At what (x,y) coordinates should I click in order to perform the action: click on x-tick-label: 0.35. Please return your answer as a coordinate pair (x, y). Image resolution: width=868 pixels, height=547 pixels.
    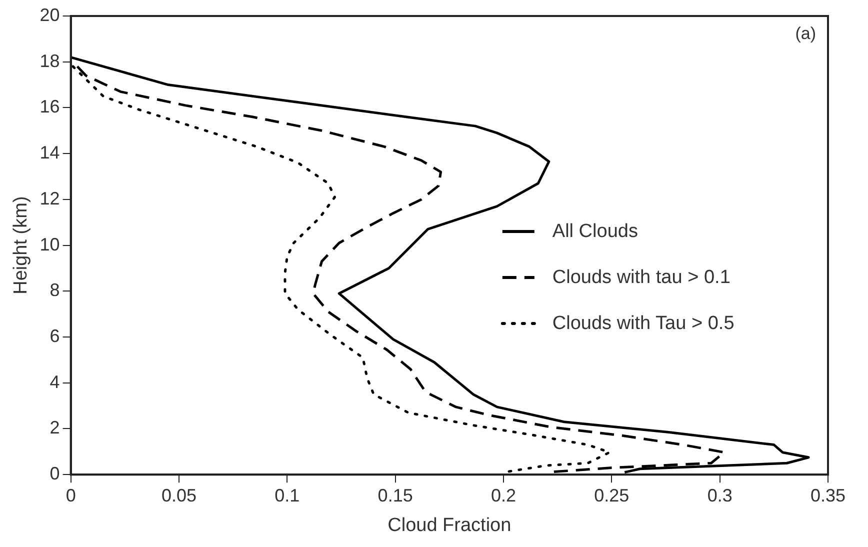
    Looking at the image, I should click on (828, 495).